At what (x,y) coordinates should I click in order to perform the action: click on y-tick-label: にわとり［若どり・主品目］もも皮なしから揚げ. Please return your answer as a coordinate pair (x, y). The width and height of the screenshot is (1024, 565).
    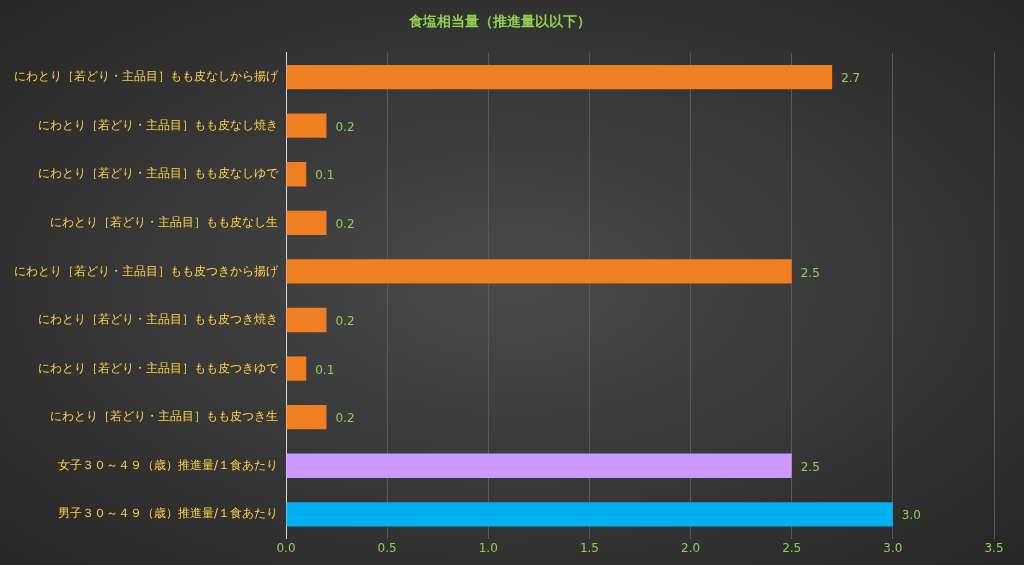
    Looking at the image, I should click on (146, 76).